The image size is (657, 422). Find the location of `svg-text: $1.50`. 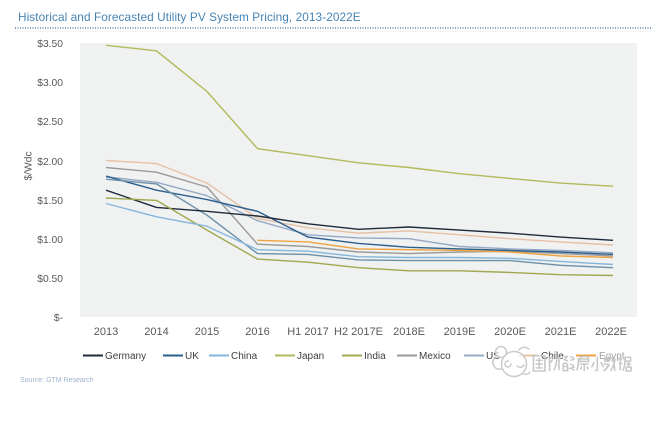

svg-text: $1.50 is located at coordinates (50, 201).